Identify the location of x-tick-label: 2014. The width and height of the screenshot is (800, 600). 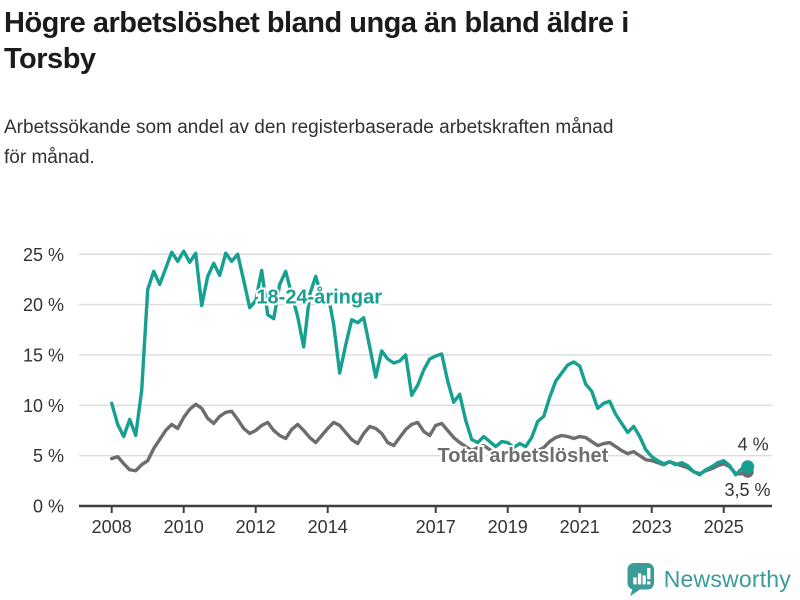
(328, 527).